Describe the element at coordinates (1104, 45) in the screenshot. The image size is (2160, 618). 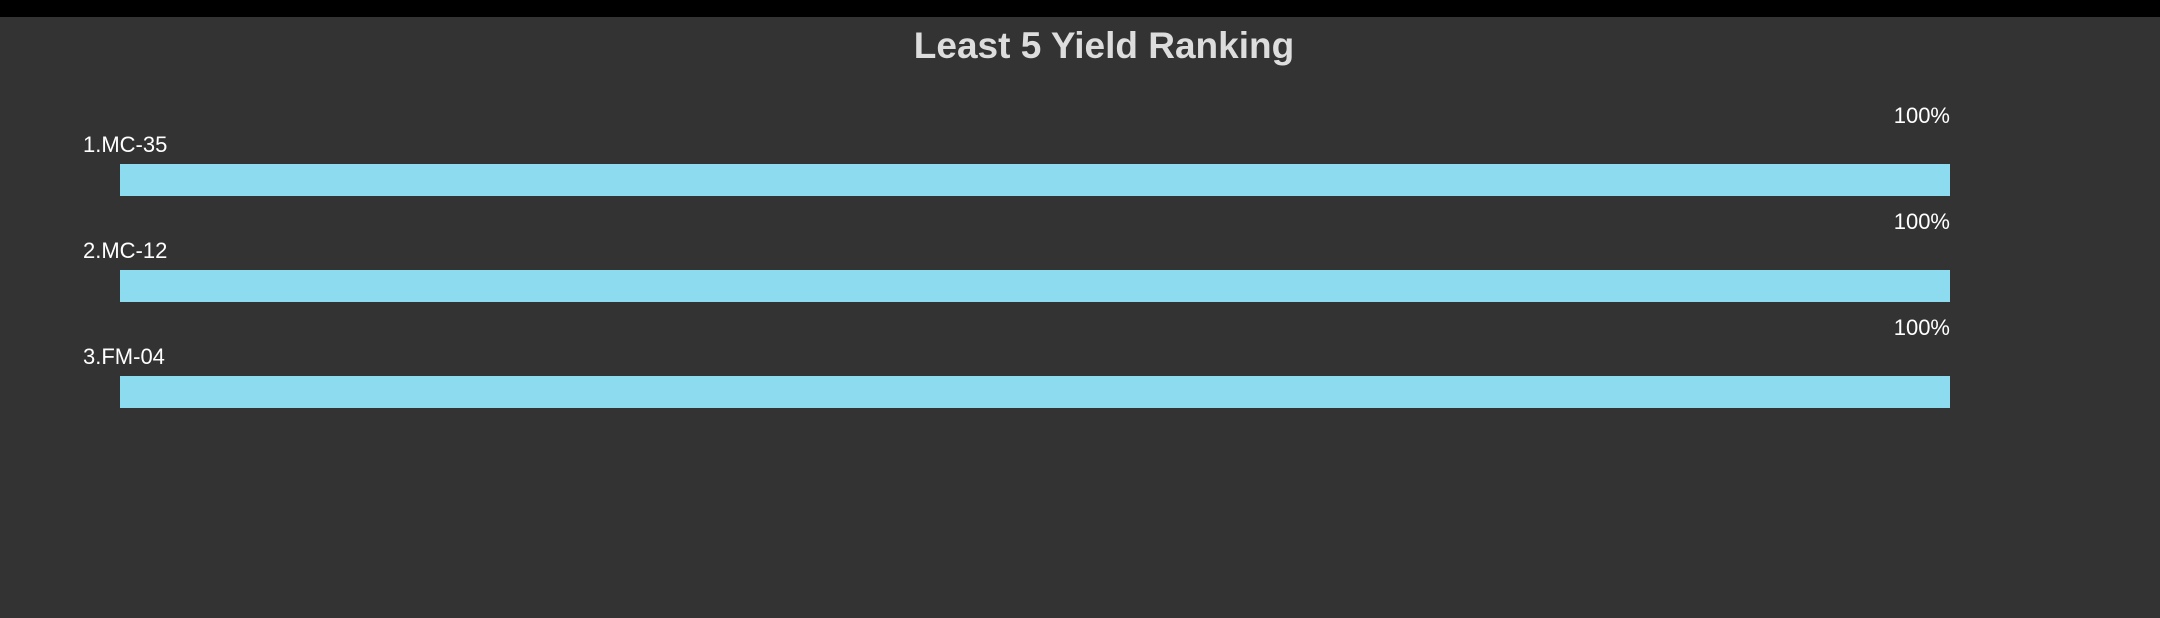
I see `chart-title: Least 5 Yield Ranking` at that location.